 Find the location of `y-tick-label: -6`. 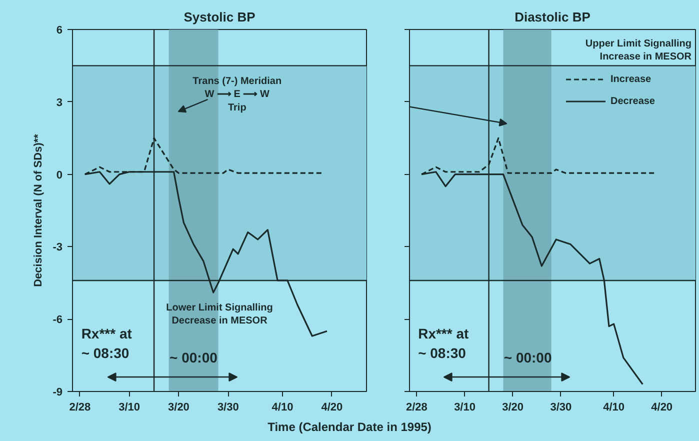

y-tick-label: -6 is located at coordinates (57, 320).